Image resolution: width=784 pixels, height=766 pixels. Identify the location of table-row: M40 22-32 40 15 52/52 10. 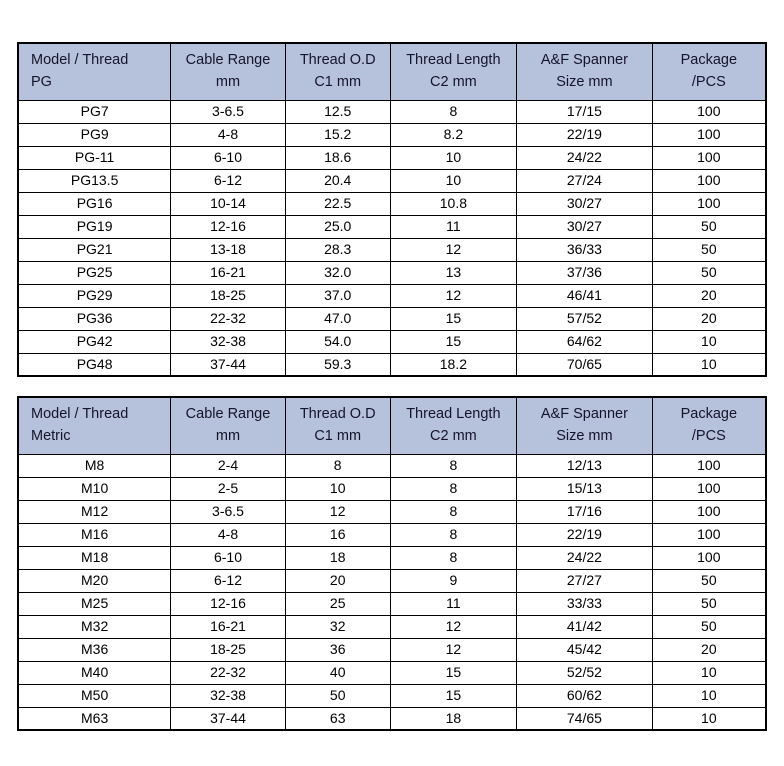
(392, 672).